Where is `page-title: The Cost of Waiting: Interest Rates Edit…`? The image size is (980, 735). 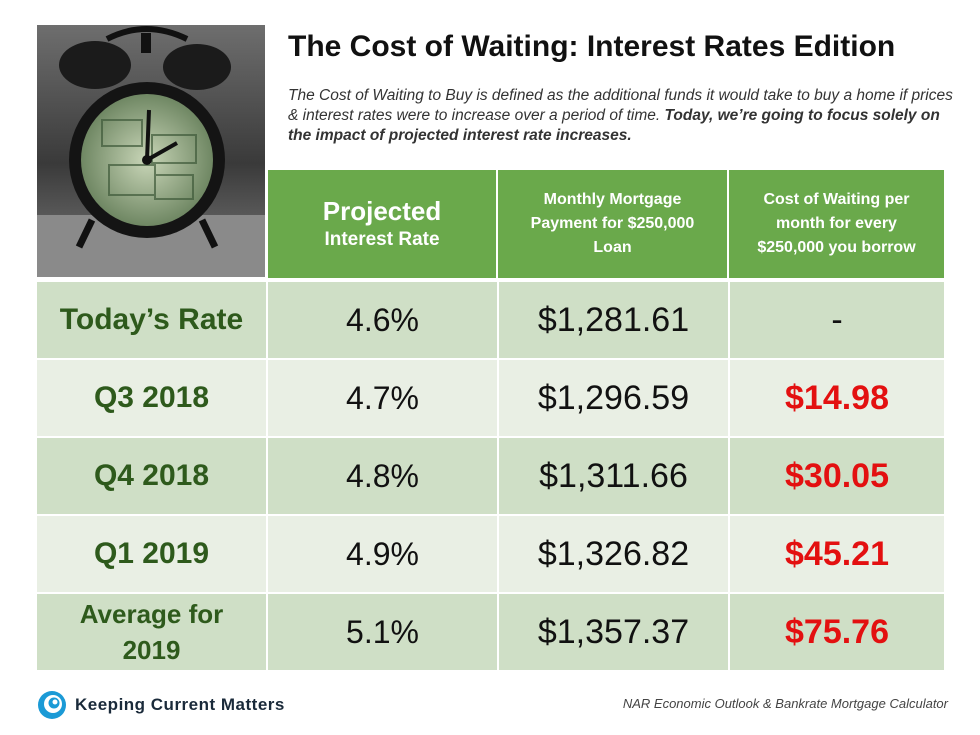 page-title: The Cost of Waiting: Interest Rates Edit… is located at coordinates (592, 46).